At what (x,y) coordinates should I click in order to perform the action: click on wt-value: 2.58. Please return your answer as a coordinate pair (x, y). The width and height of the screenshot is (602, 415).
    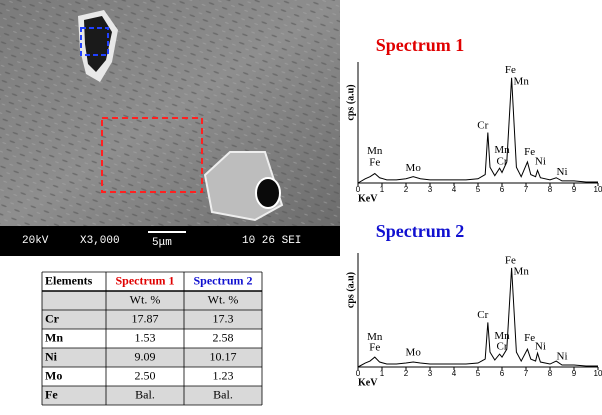
    Looking at the image, I should click on (223, 337).